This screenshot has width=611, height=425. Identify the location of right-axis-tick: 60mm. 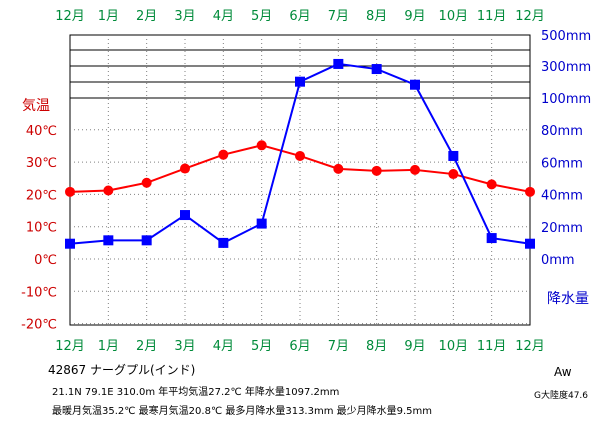
(562, 163).